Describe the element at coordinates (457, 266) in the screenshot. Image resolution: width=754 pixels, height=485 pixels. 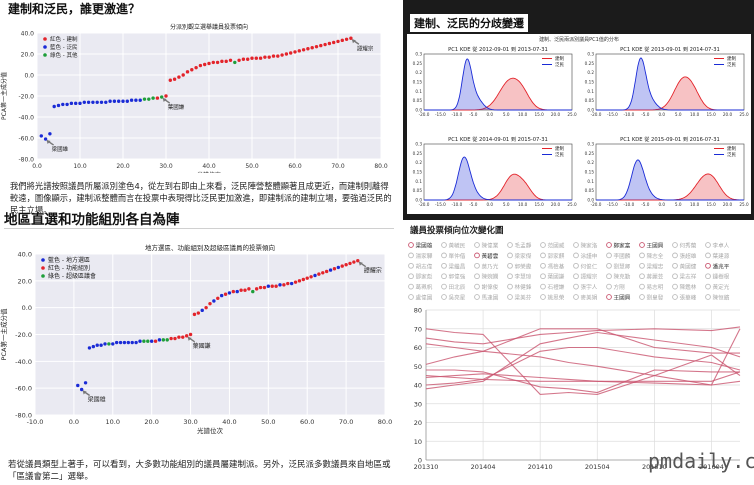
I see `member-name: 梁繼昌` at that location.